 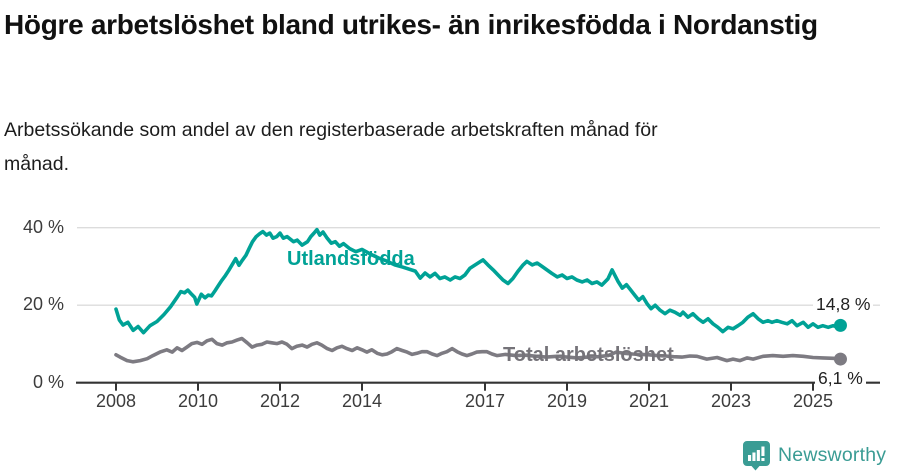 What do you see at coordinates (362, 401) in the screenshot?
I see `x-tick-label-2014: 2014` at bounding box center [362, 401].